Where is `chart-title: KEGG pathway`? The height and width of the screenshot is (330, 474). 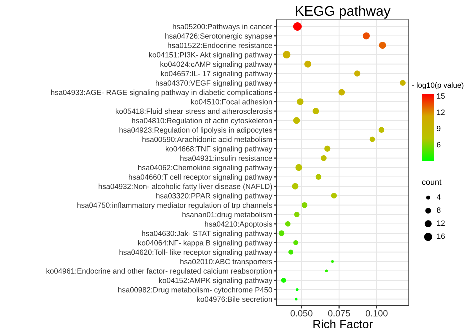 chart-title: KEGG pathway is located at coordinates (343, 12).